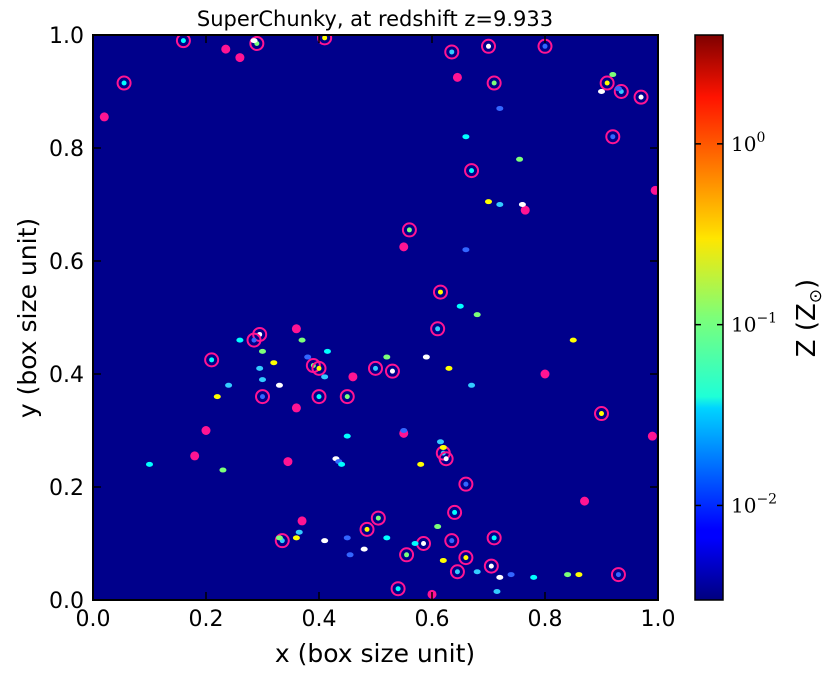  Describe the element at coordinates (27, 318) in the screenshot. I see `y-axis-label: y (box size unit)` at that location.